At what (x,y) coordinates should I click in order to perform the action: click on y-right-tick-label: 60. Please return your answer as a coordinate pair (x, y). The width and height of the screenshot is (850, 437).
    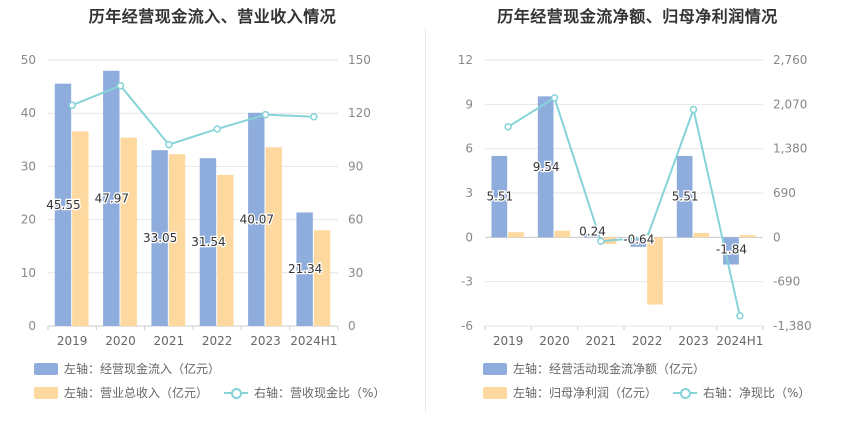
    Looking at the image, I should click on (355, 220).